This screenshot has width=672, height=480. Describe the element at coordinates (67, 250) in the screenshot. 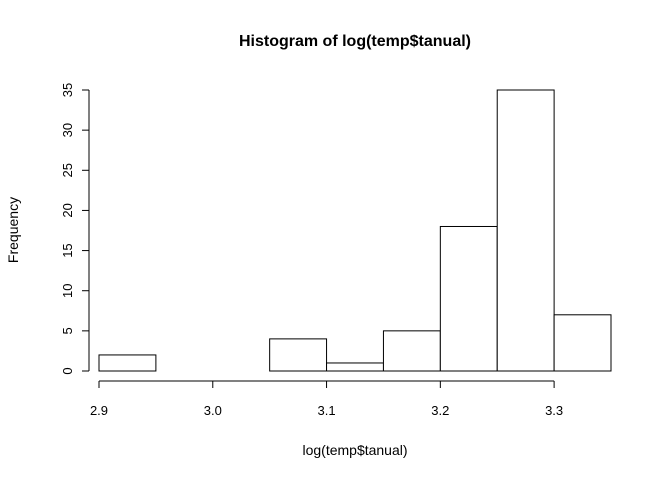

I see `y-tick-label: 15` at that location.